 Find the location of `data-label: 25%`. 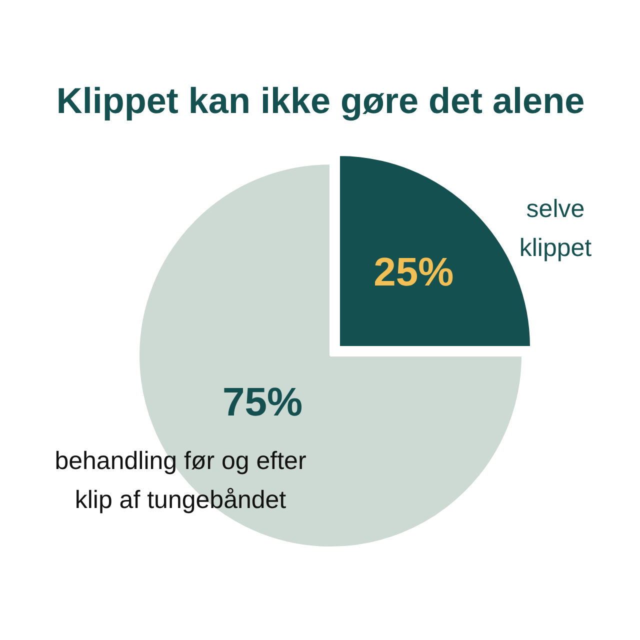

data-label: 25% is located at coordinates (414, 272).